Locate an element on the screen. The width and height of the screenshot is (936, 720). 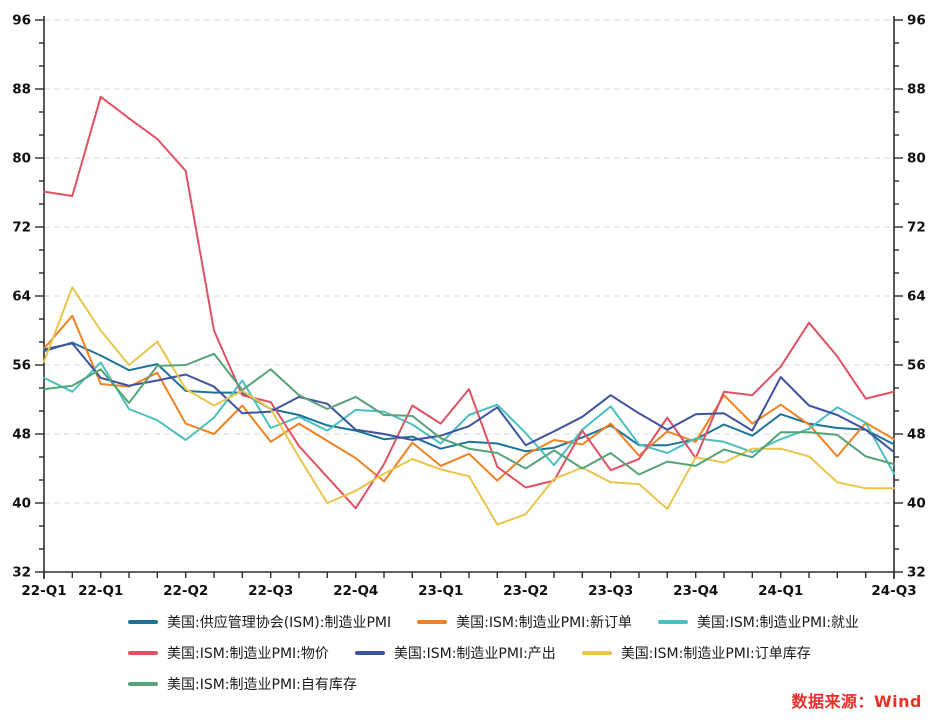
legend-item: 美国:ISM:制造业PMI:新订单 is located at coordinates (524, 622).